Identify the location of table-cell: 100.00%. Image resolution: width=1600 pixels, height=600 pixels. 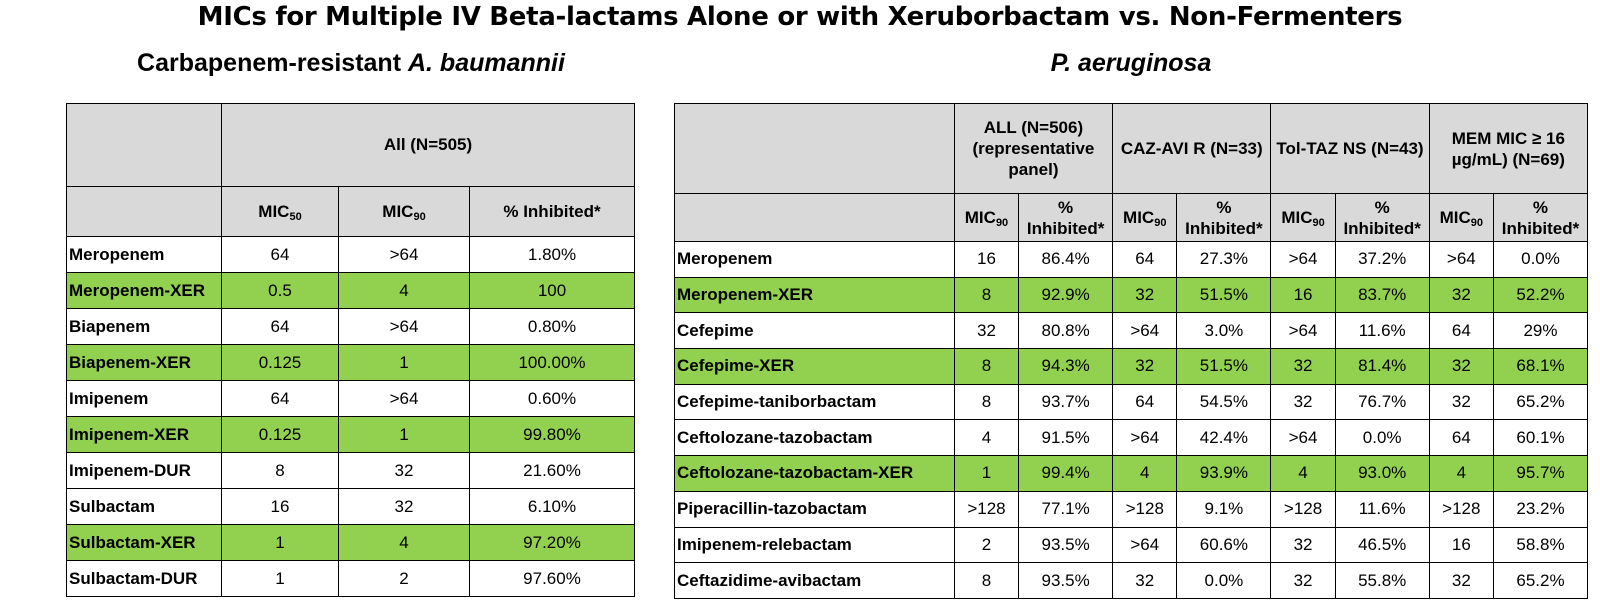
(552, 362).